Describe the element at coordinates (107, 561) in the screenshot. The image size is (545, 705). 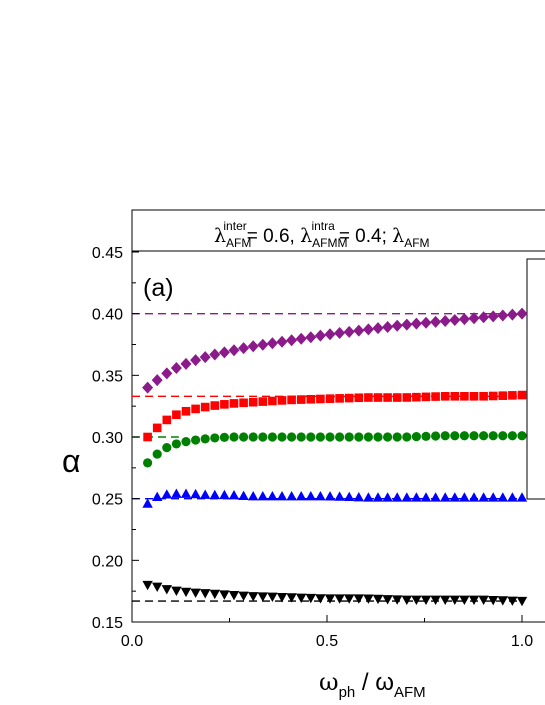
I see `y-tick-label-1: 0.20` at that location.